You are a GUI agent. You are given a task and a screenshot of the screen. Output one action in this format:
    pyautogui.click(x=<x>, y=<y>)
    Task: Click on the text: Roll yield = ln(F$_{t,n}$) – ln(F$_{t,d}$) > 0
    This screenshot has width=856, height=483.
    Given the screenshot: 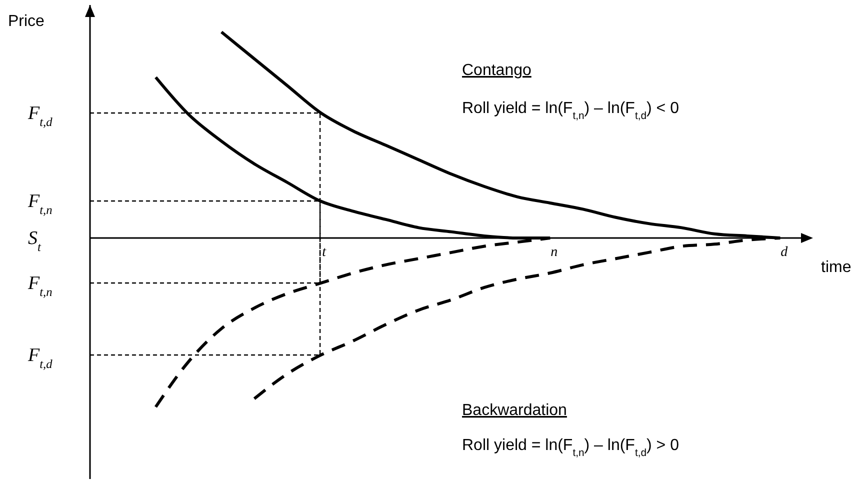 What is the action you would take?
    pyautogui.click(x=571, y=447)
    